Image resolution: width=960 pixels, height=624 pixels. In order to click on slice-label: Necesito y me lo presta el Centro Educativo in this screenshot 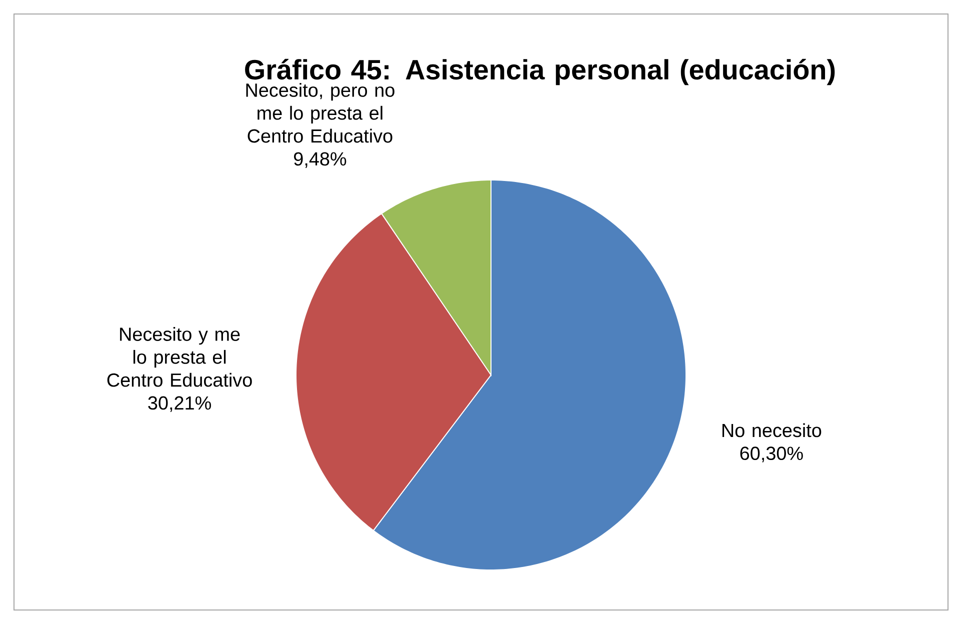, I will do `click(179, 357)`.